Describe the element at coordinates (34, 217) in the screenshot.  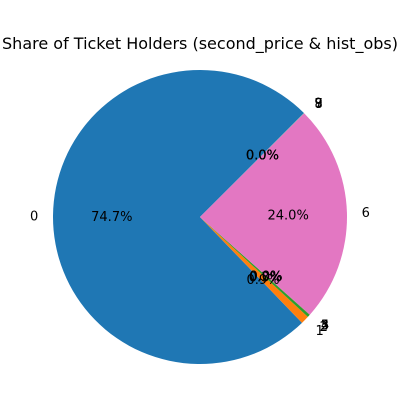
I see `slice-label-0: 0` at that location.